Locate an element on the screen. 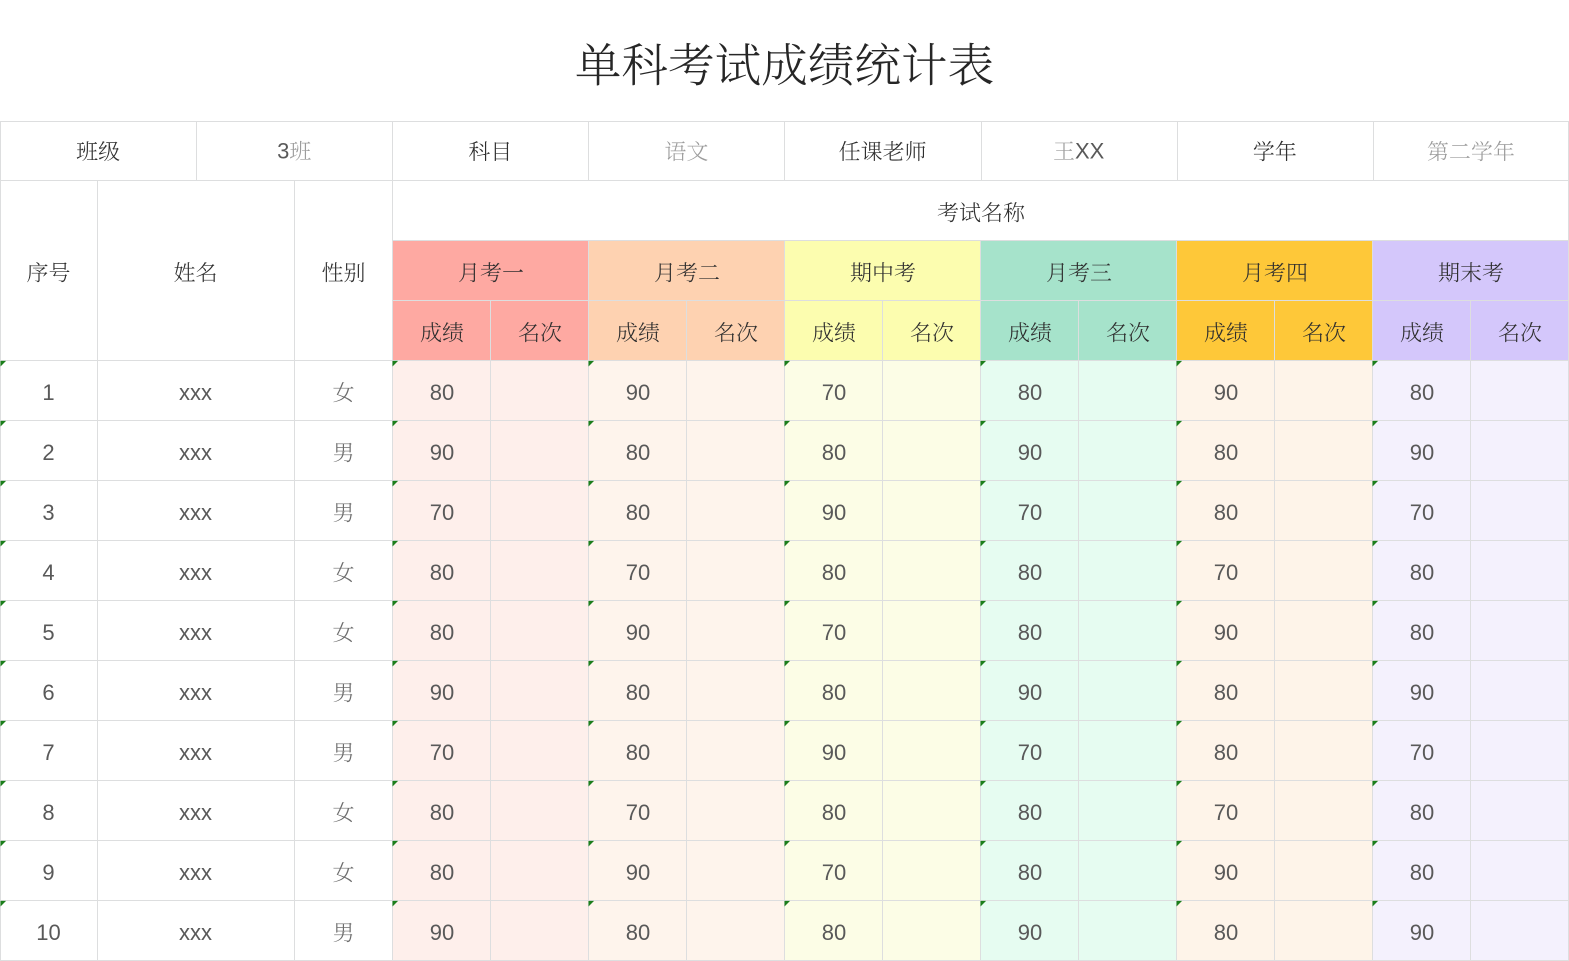 This screenshot has height=961, width=1569. svg-text: 10 is located at coordinates (48, 932).